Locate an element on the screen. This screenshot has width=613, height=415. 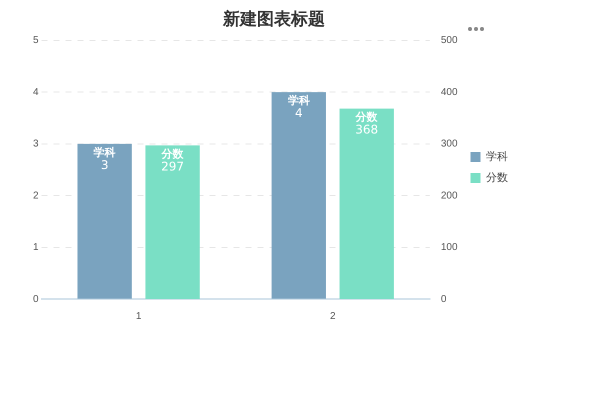
y2-tick-label: 400 is located at coordinates (449, 92).